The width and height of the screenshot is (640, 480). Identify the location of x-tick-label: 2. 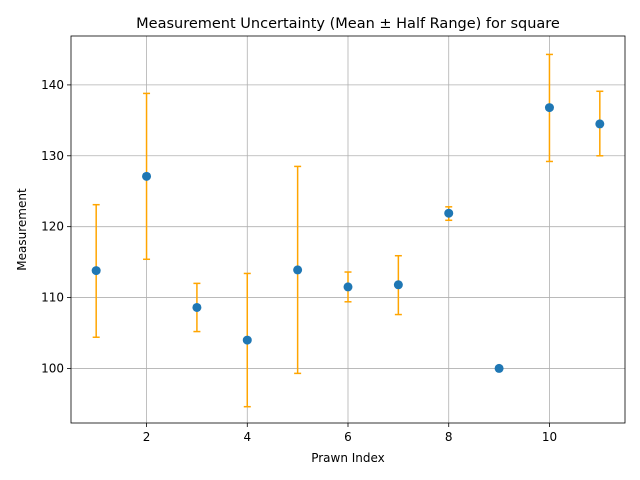
(147, 437).